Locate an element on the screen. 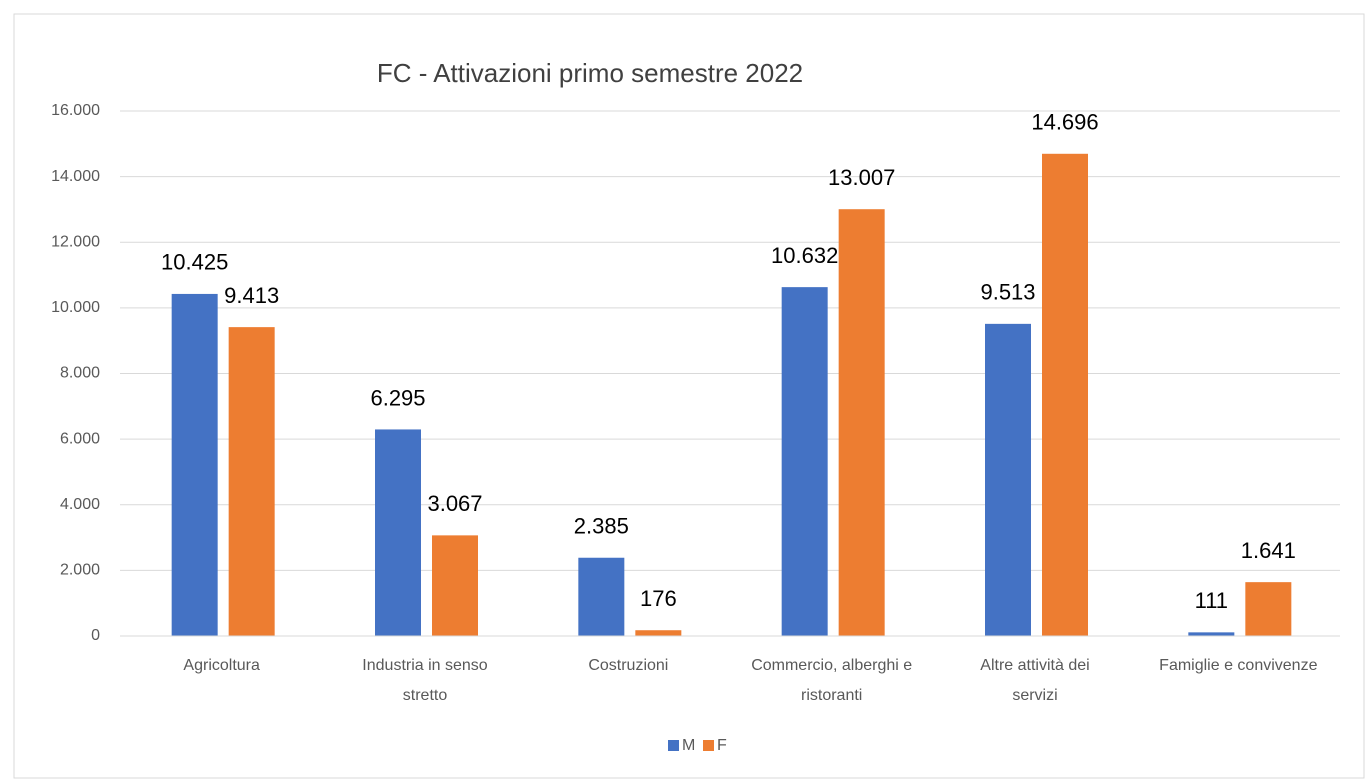 The width and height of the screenshot is (1368, 780). x-tick-label: Altre attività dei servizi is located at coordinates (1034, 680).